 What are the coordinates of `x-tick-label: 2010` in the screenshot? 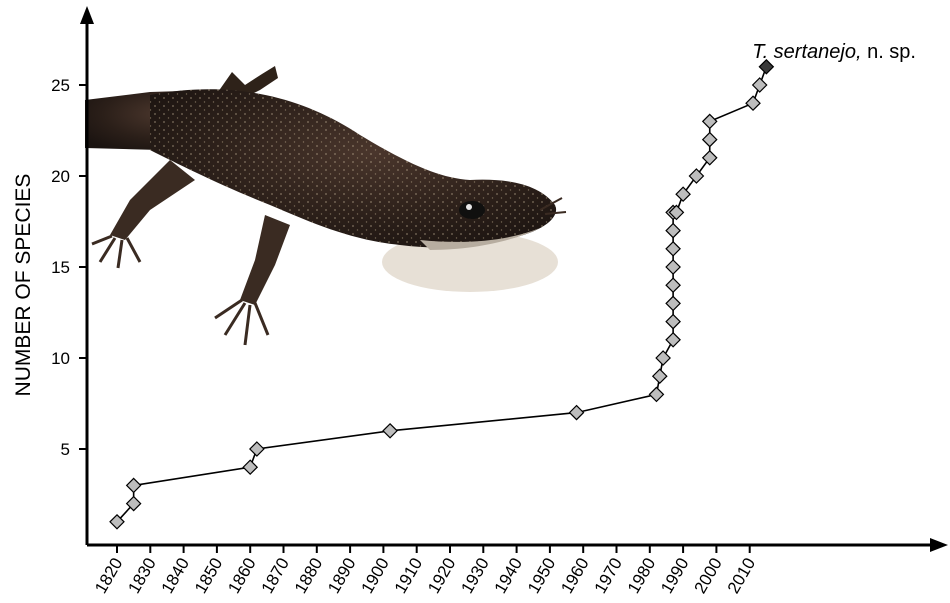 It's located at (741, 576).